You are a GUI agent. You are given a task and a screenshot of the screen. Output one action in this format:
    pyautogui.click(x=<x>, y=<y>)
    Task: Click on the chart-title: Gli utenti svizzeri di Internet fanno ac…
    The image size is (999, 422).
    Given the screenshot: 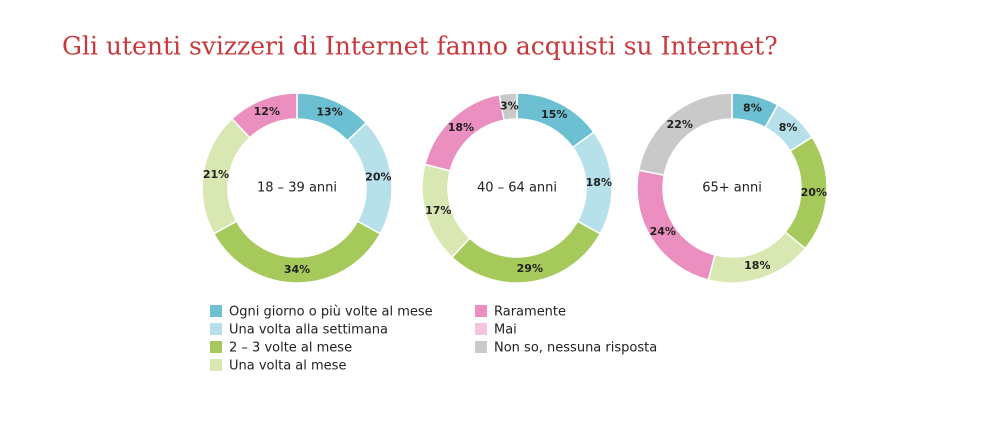 What is the action you would take?
    pyautogui.click(x=420, y=46)
    